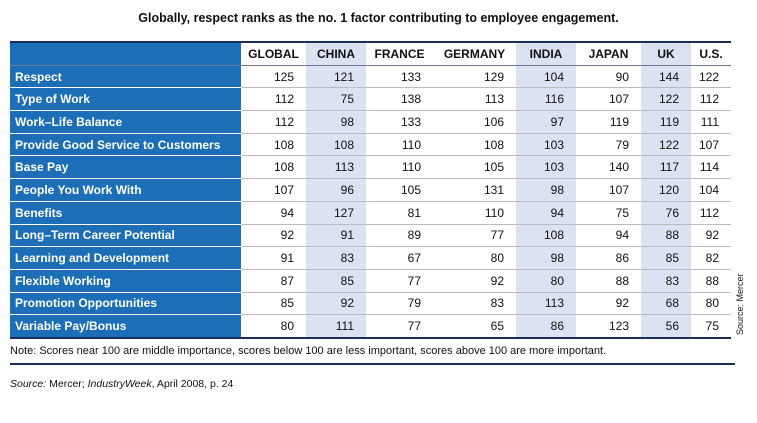  What do you see at coordinates (399, 99) in the screenshot?
I see `cell: 138` at bounding box center [399, 99].